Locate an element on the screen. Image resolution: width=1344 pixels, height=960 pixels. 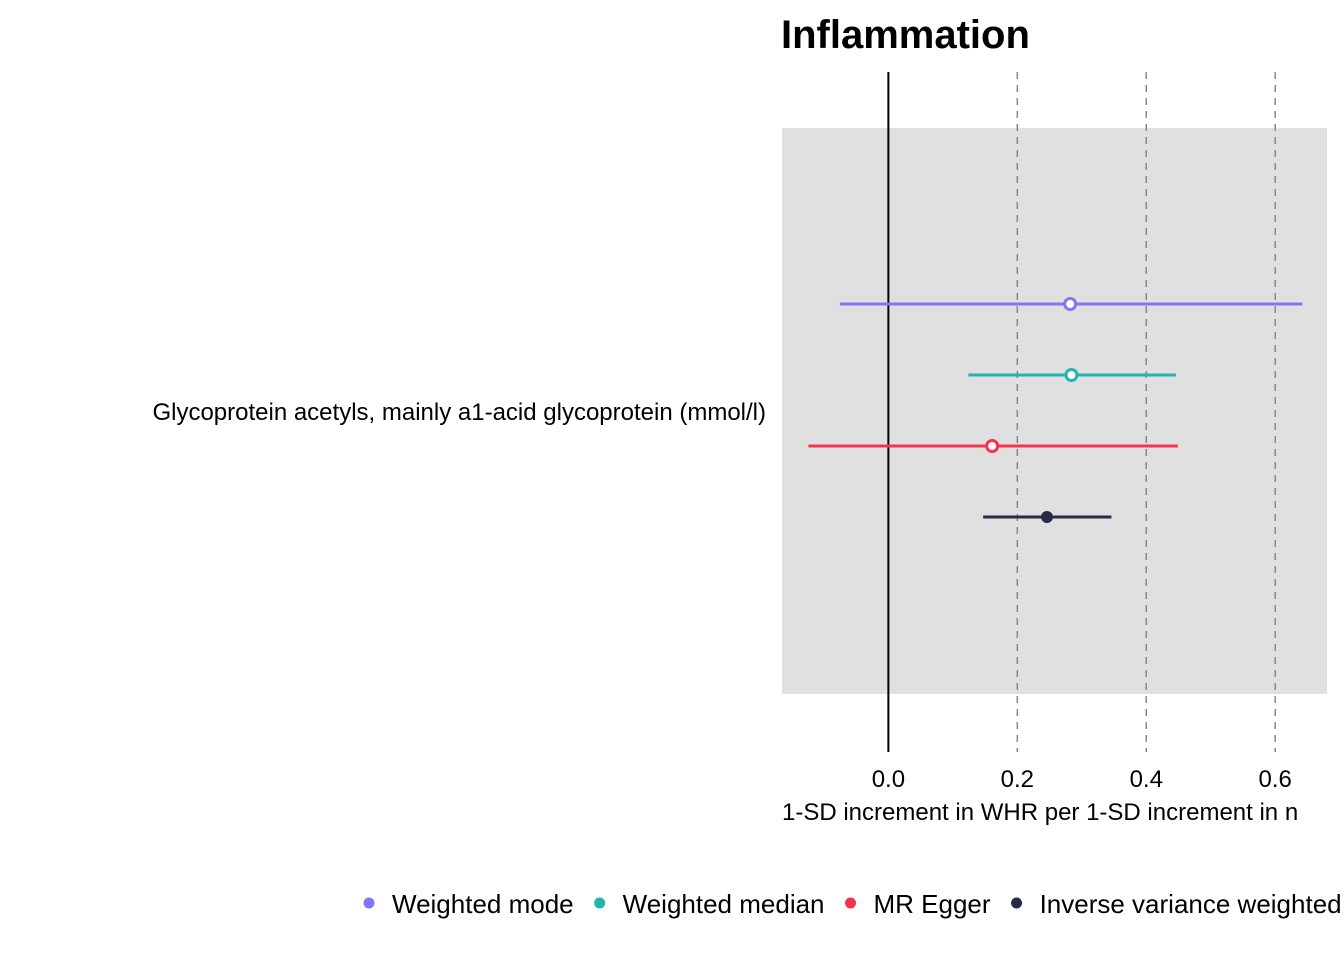
legend-item-weighted-mode: Weighted mode is located at coordinates (468, 904).